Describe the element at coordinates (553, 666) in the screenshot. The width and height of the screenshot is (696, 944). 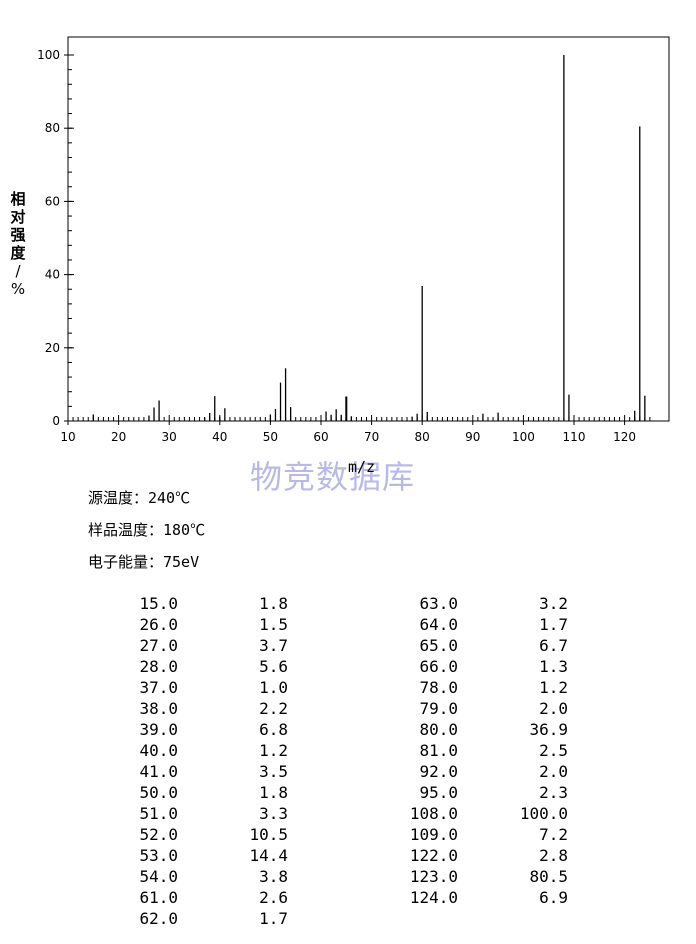
I see `intensity-right-cell: 1.3` at that location.